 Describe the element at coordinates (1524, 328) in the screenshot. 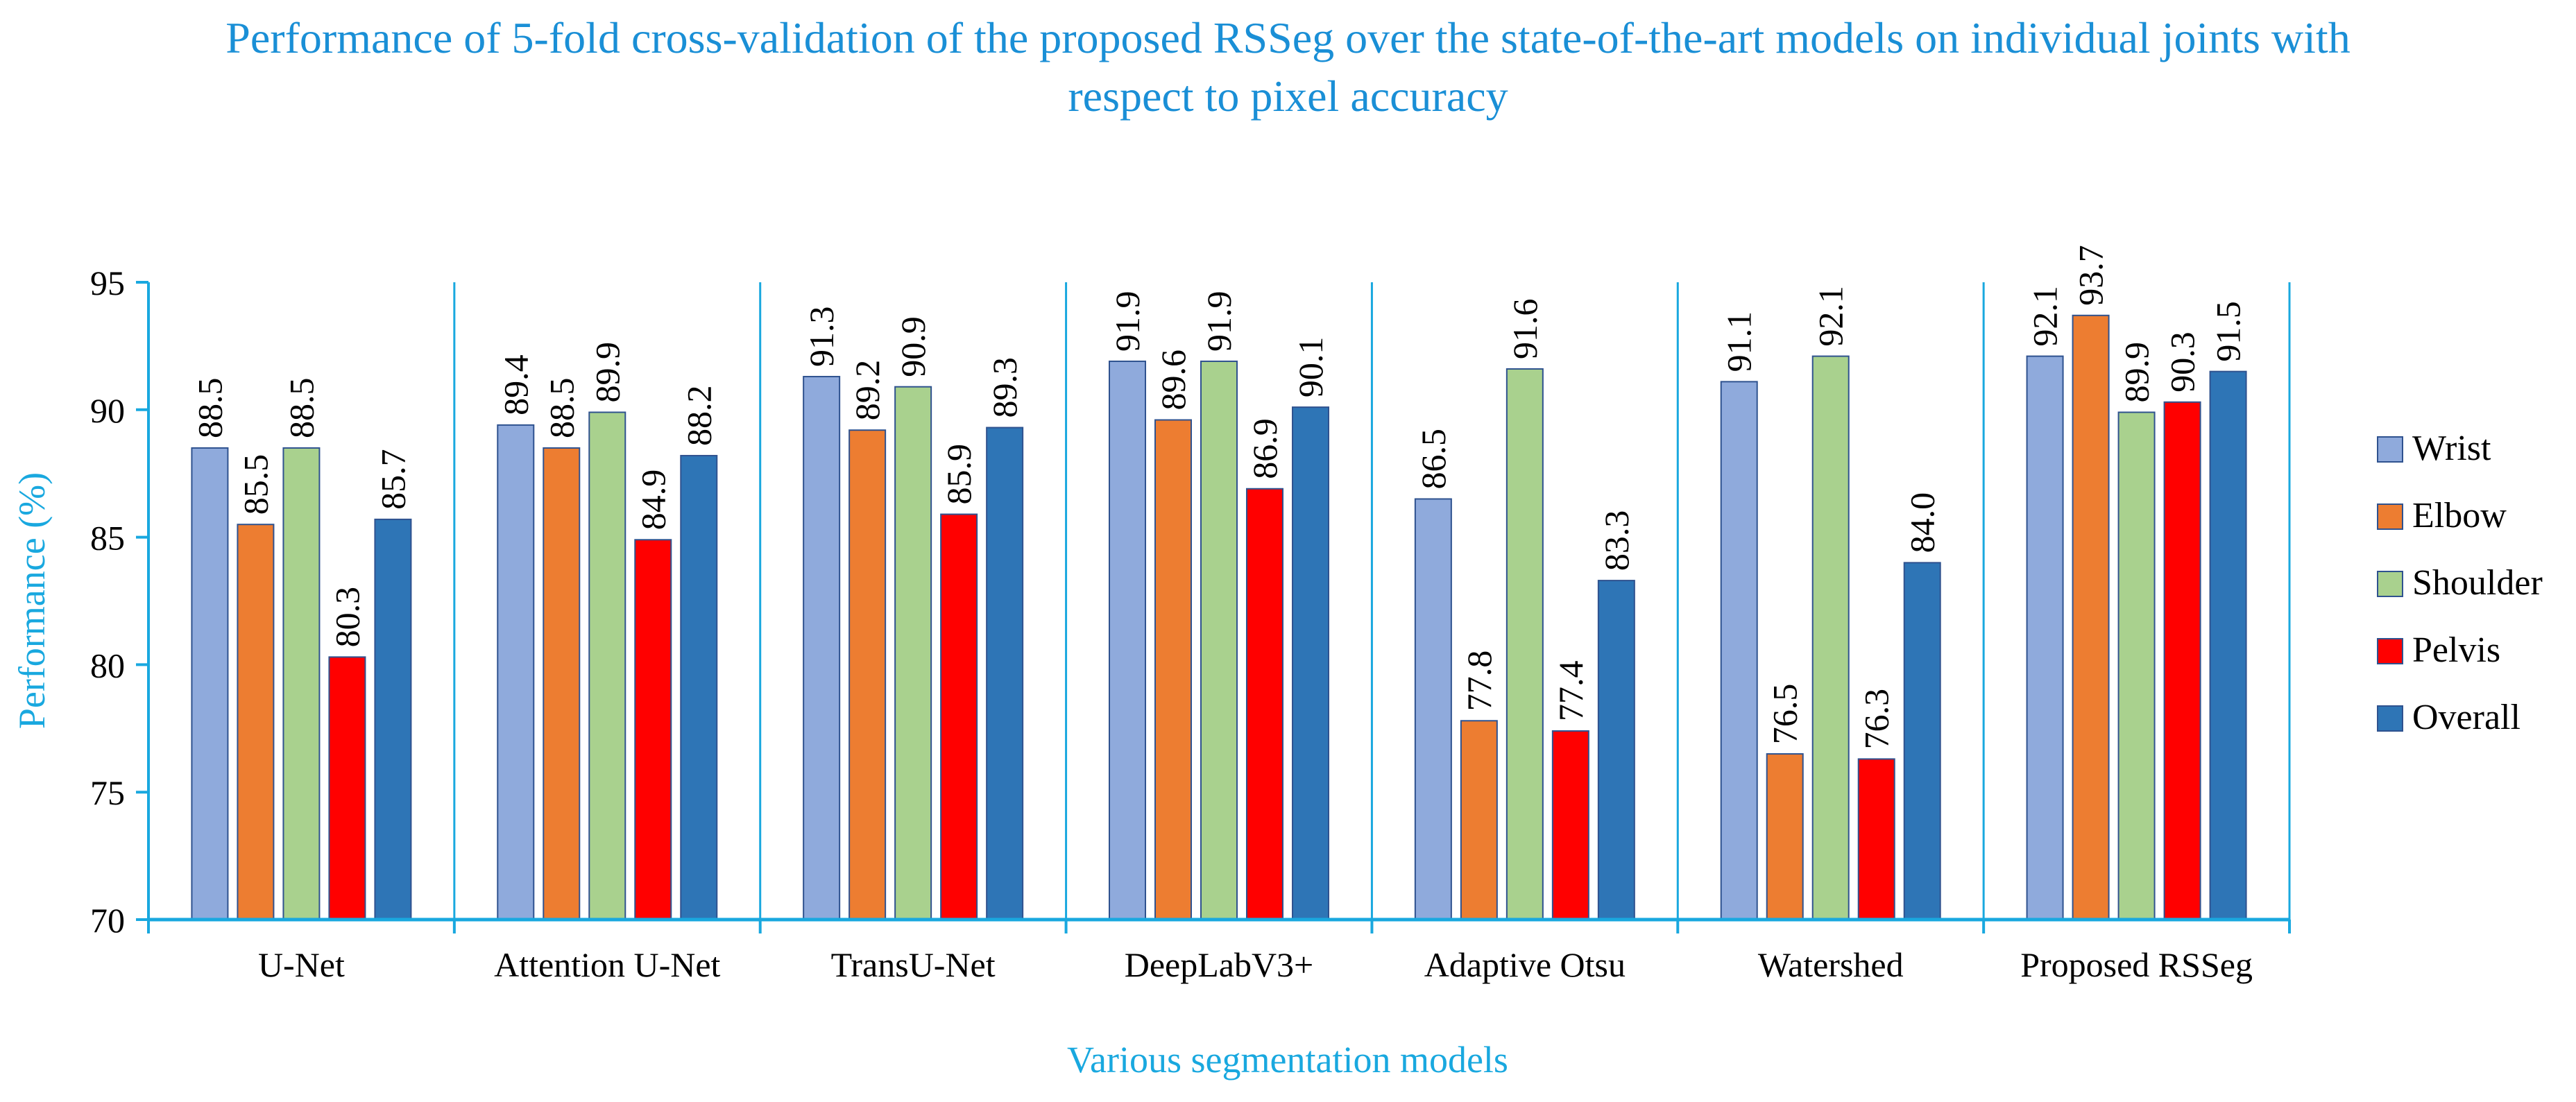

I see `data-label: 91.6` at that location.